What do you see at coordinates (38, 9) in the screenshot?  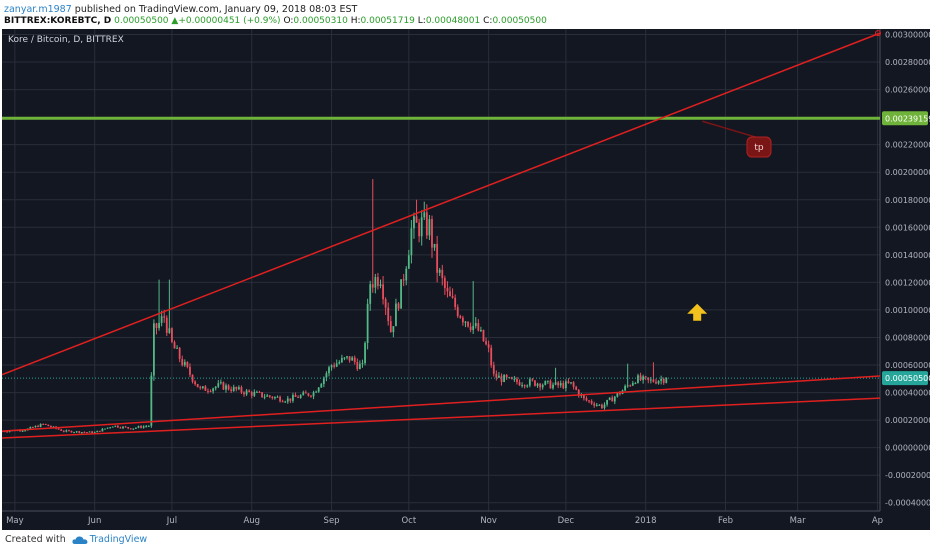 I see `author-link: zanyar.m1987` at bounding box center [38, 9].